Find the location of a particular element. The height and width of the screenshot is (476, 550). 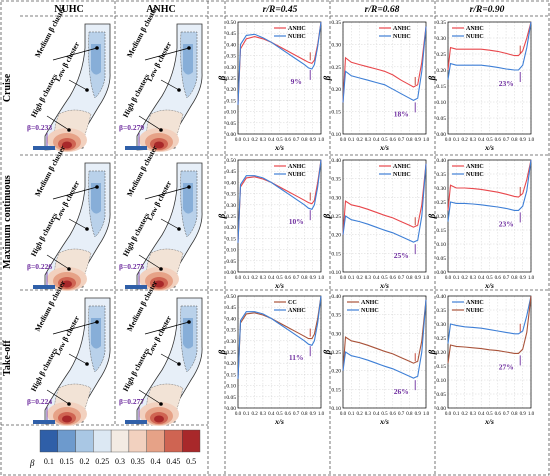

colorbar-label: β is located at coordinates (32, 463).